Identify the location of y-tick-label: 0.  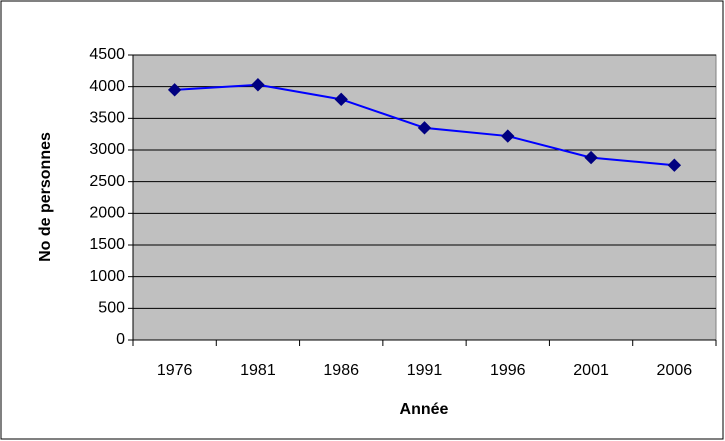
(120, 339).